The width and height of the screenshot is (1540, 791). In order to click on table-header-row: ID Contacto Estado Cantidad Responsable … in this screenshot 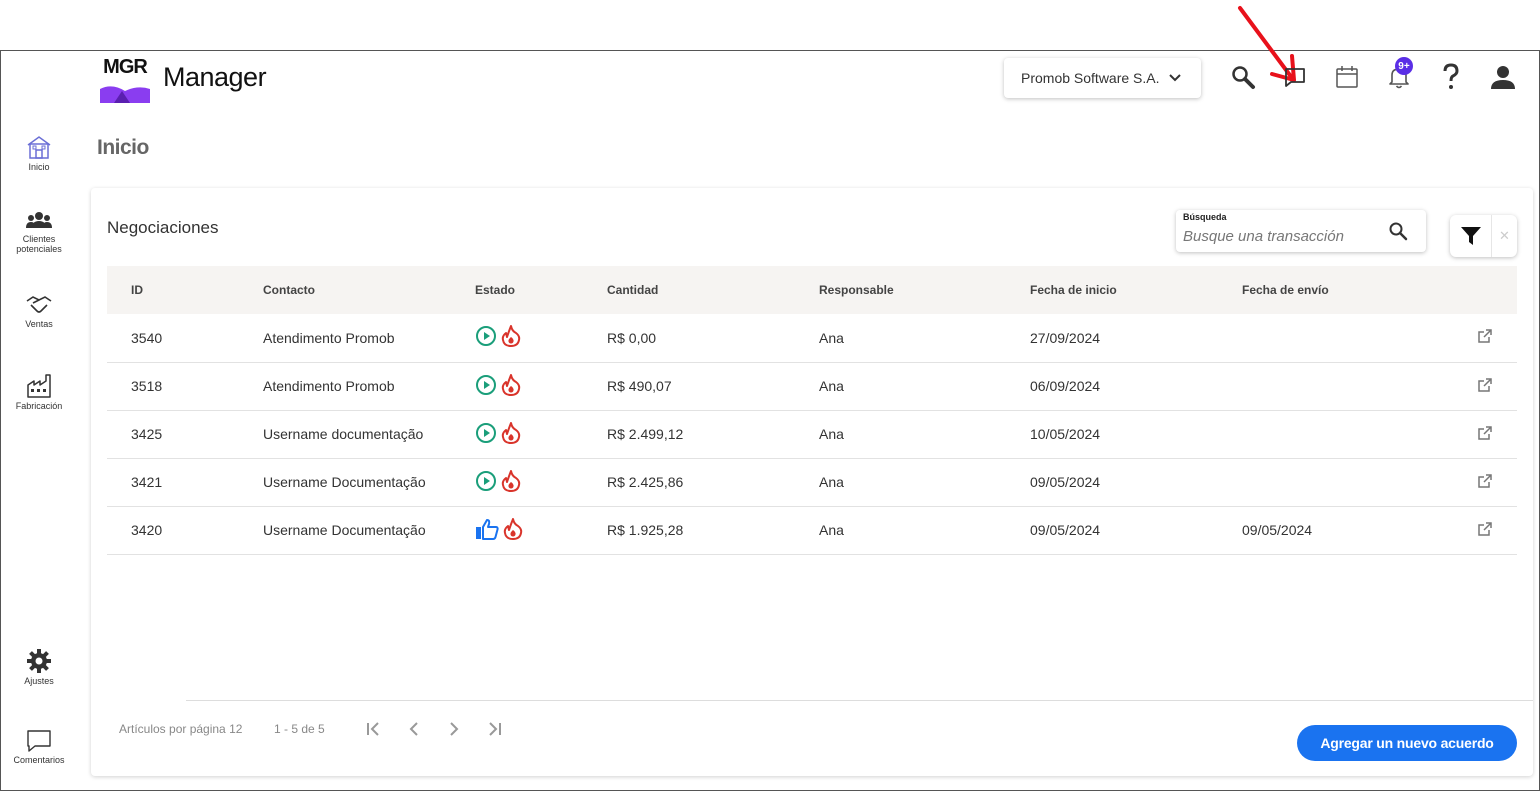, I will do `click(812, 290)`.